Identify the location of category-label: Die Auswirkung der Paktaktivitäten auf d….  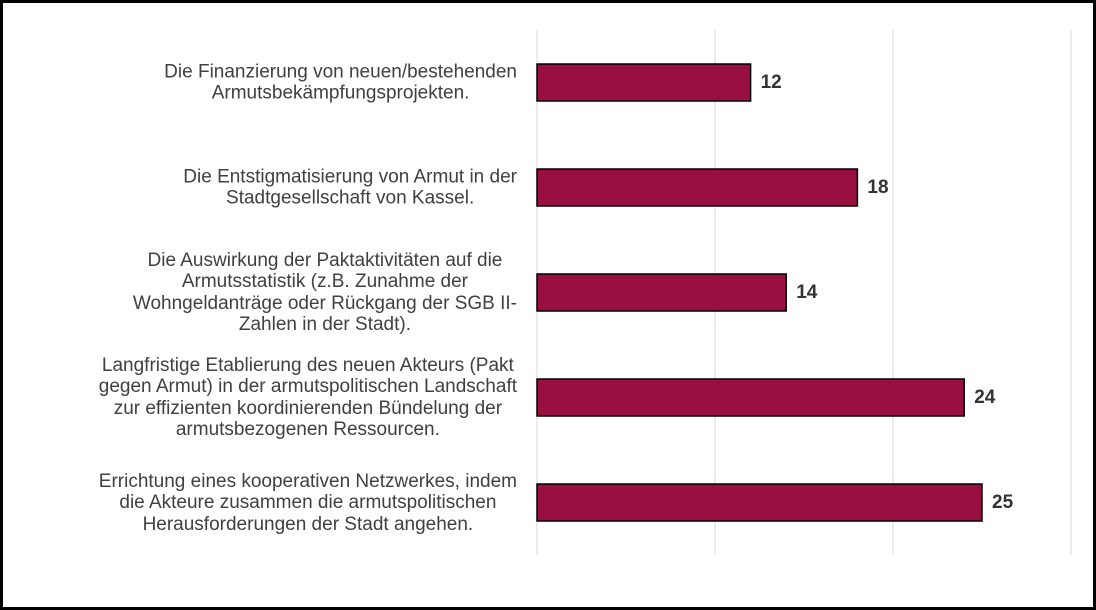
(324, 292).